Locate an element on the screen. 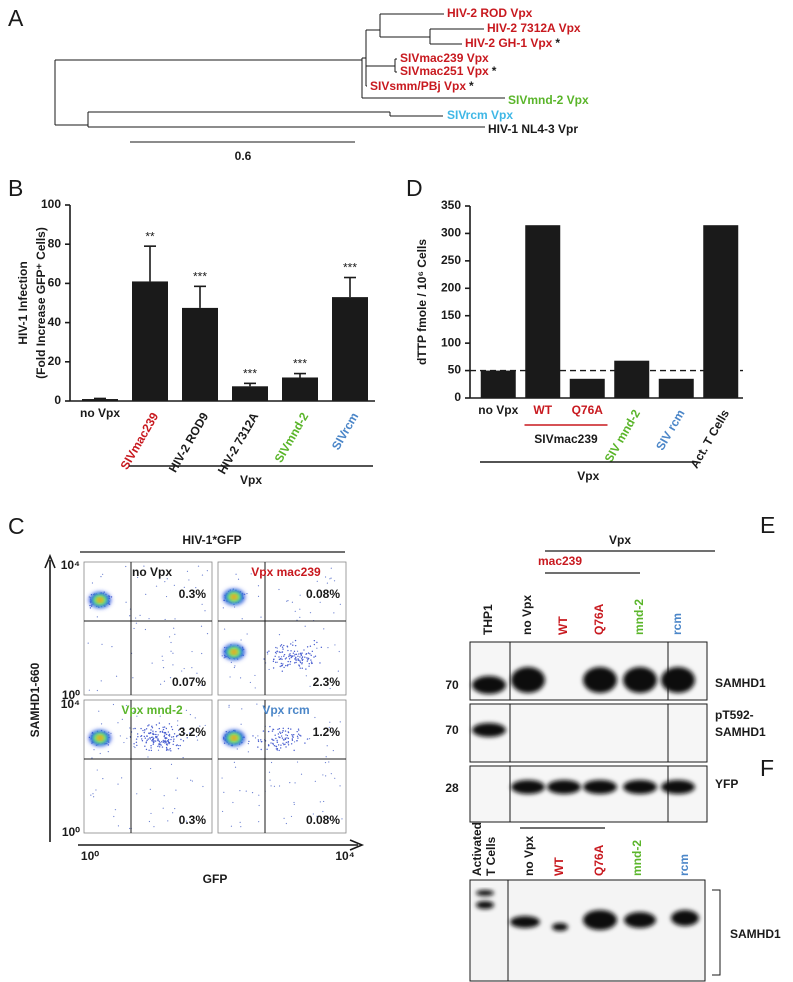 The height and width of the screenshot is (982, 793). tree-branches is located at coordinates (279, 70).